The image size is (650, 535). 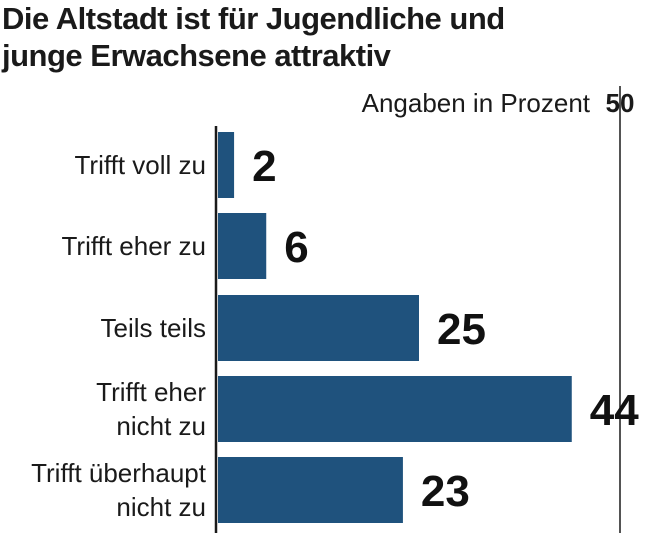 What do you see at coordinates (614, 410) in the screenshot?
I see `value-label: 44` at bounding box center [614, 410].